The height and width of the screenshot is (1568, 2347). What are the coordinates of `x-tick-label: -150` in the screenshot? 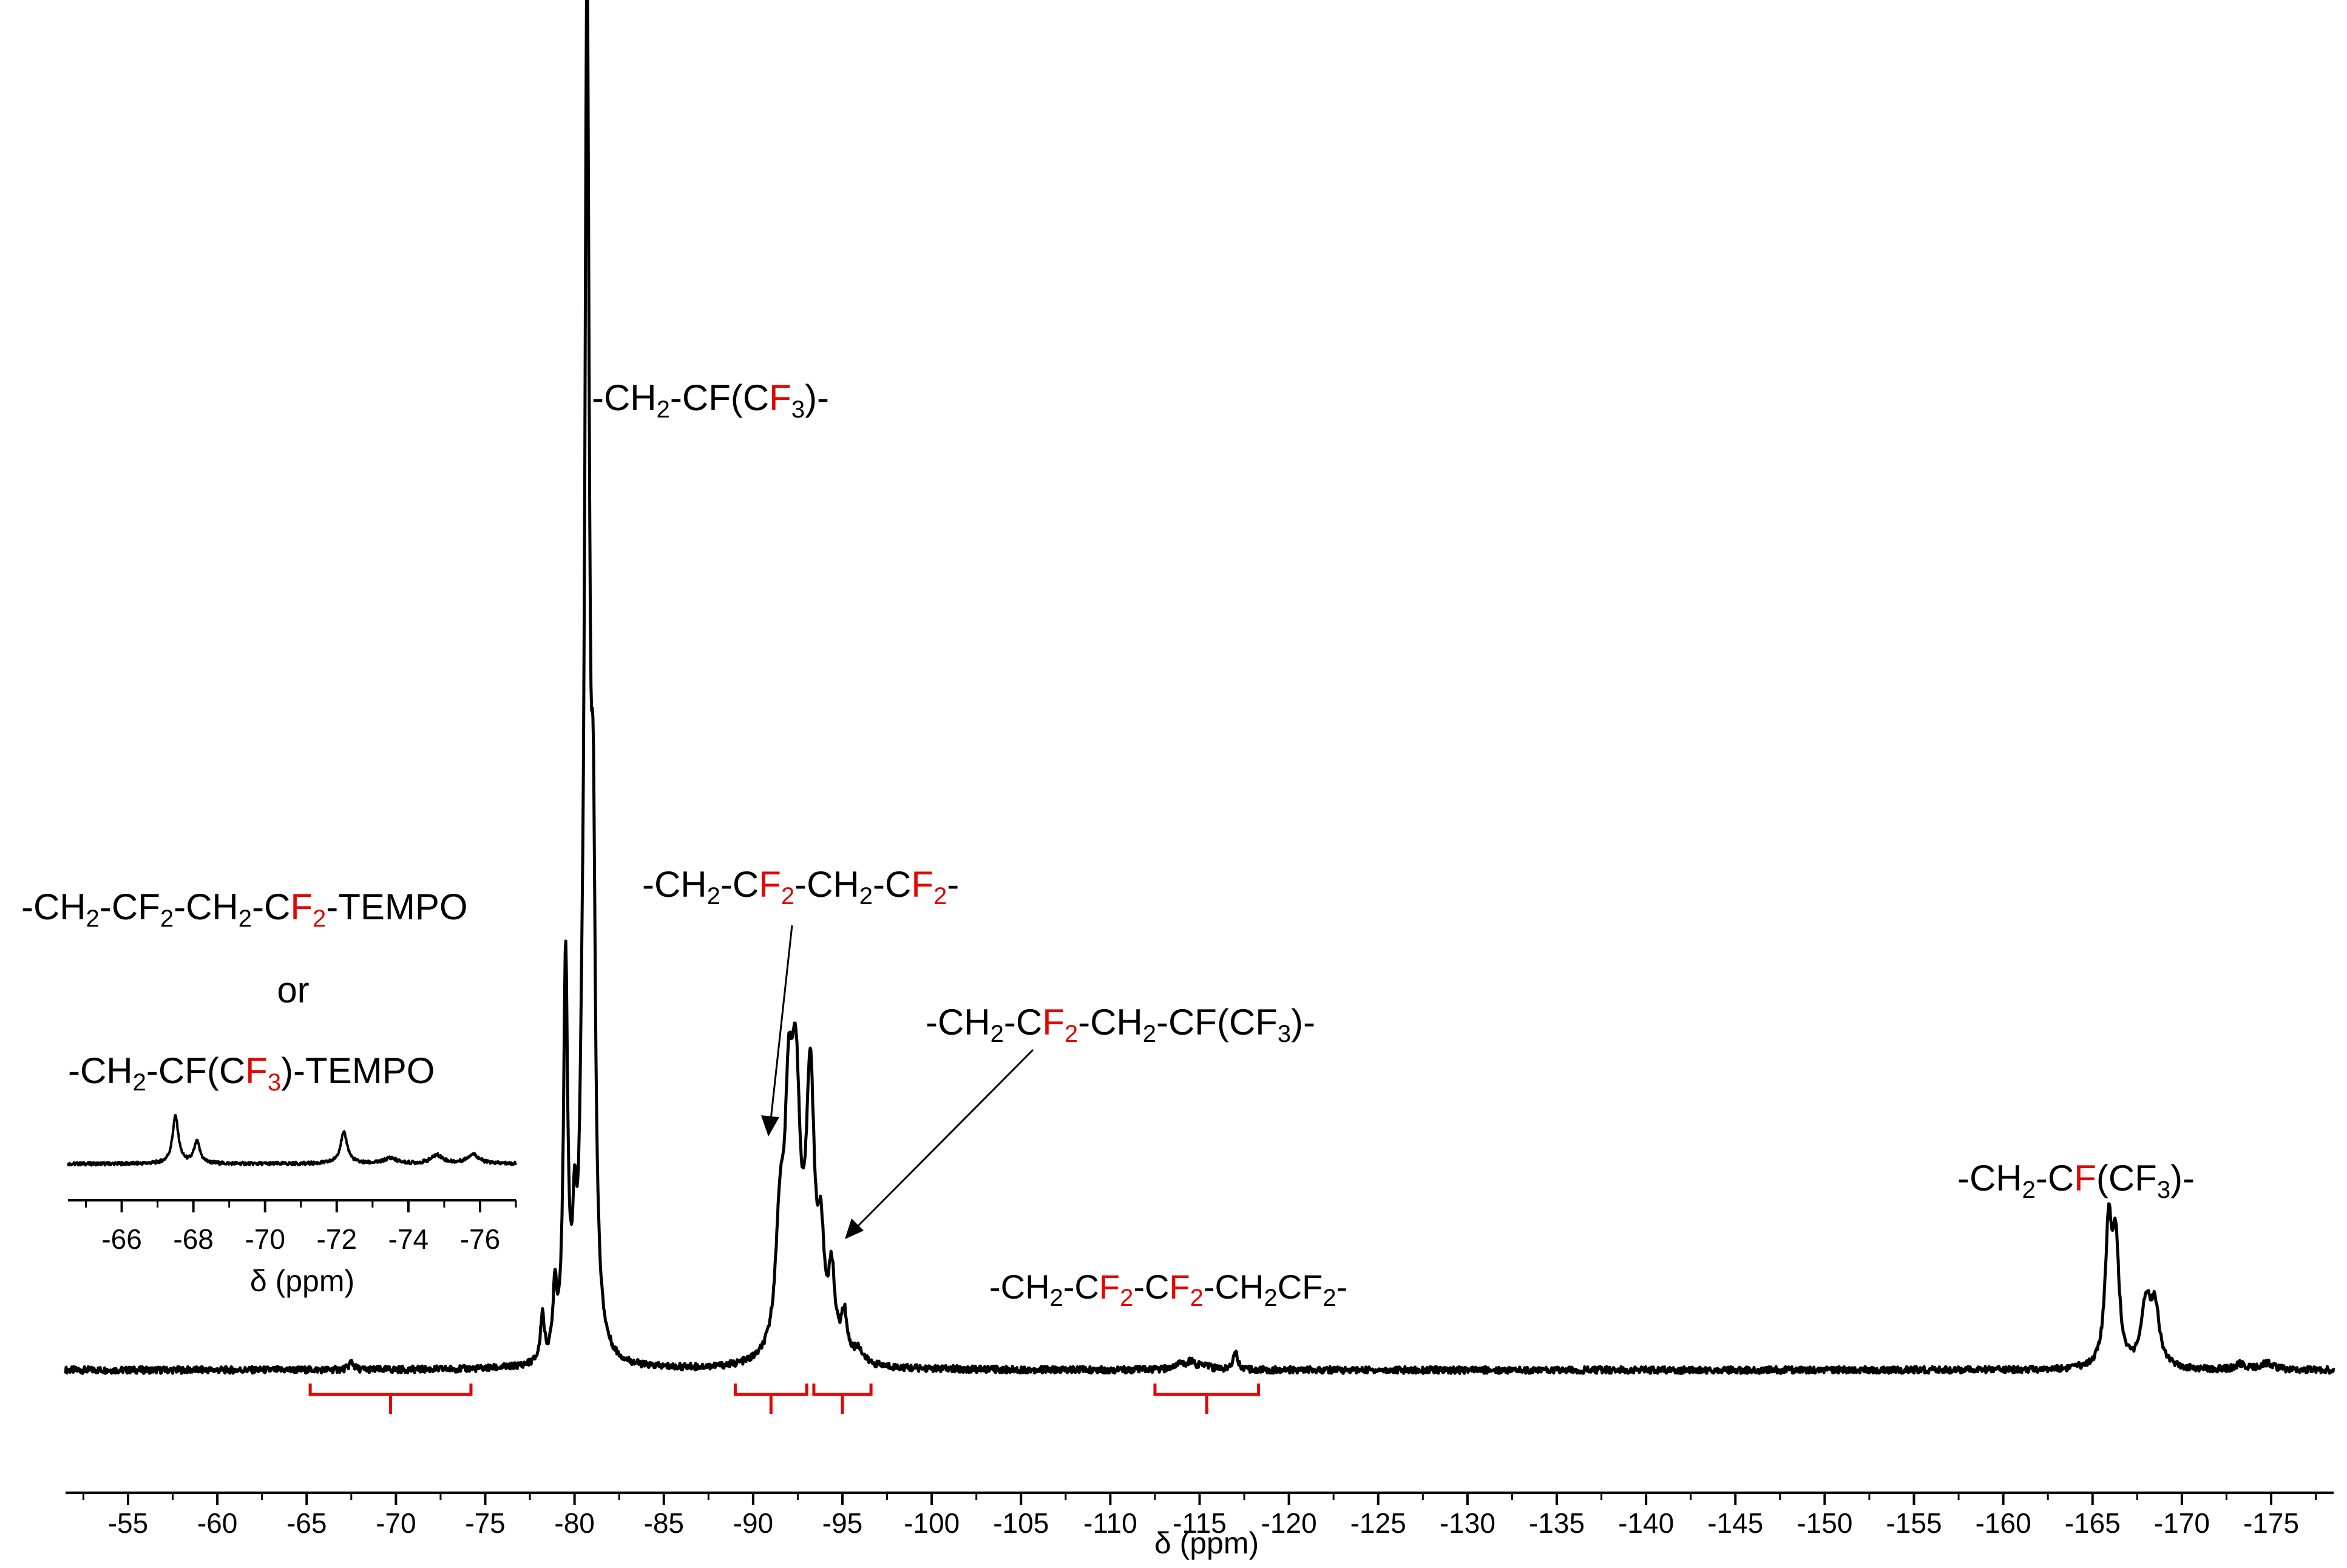 It's located at (1825, 1523).